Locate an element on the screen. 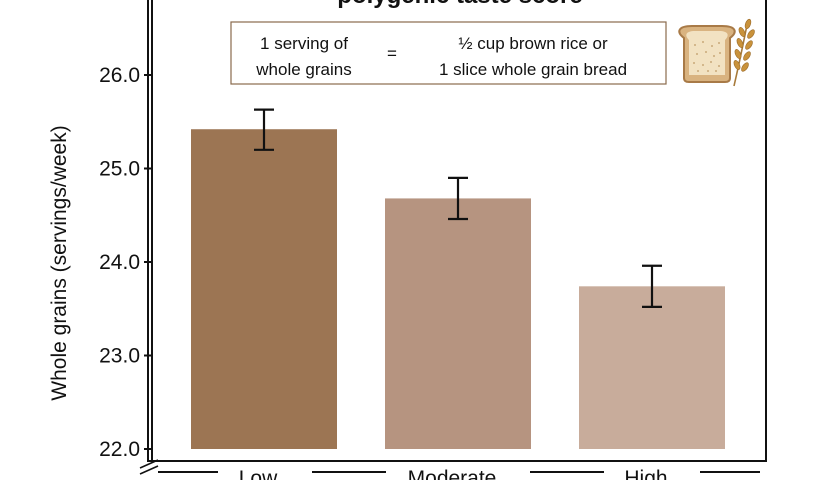 The height and width of the screenshot is (480, 833). y-tick-label: 25.0 is located at coordinates (119, 169).